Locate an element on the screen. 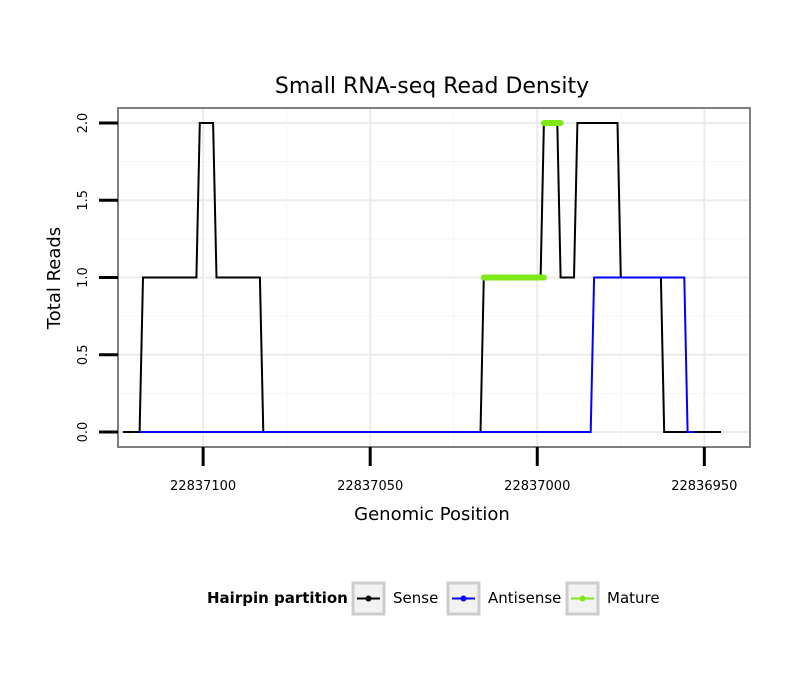  y-tick-label: 1.5 is located at coordinates (83, 200).